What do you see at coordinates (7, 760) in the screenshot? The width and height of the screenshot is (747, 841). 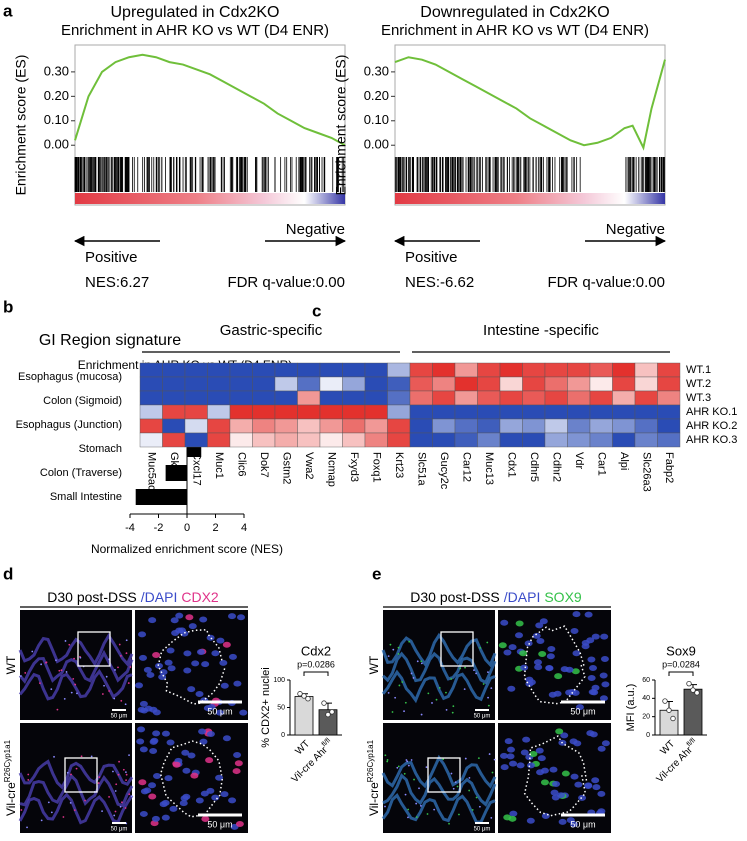 I see `row-superscript: R26Cyp1a1` at bounding box center [7, 760].